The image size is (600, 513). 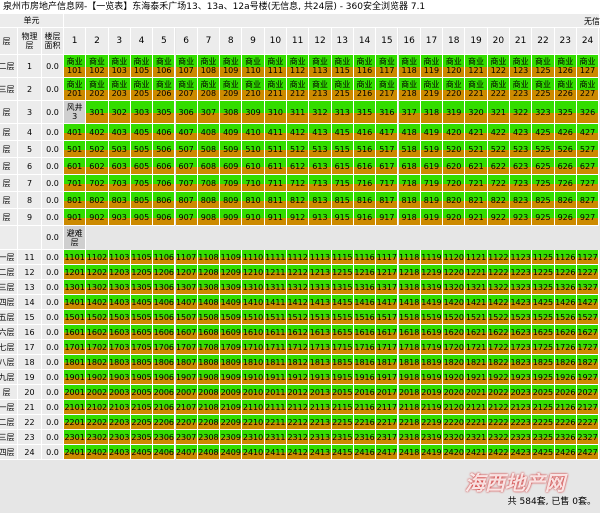 I want to click on unit-cell: 507, so click(x=186, y=149).